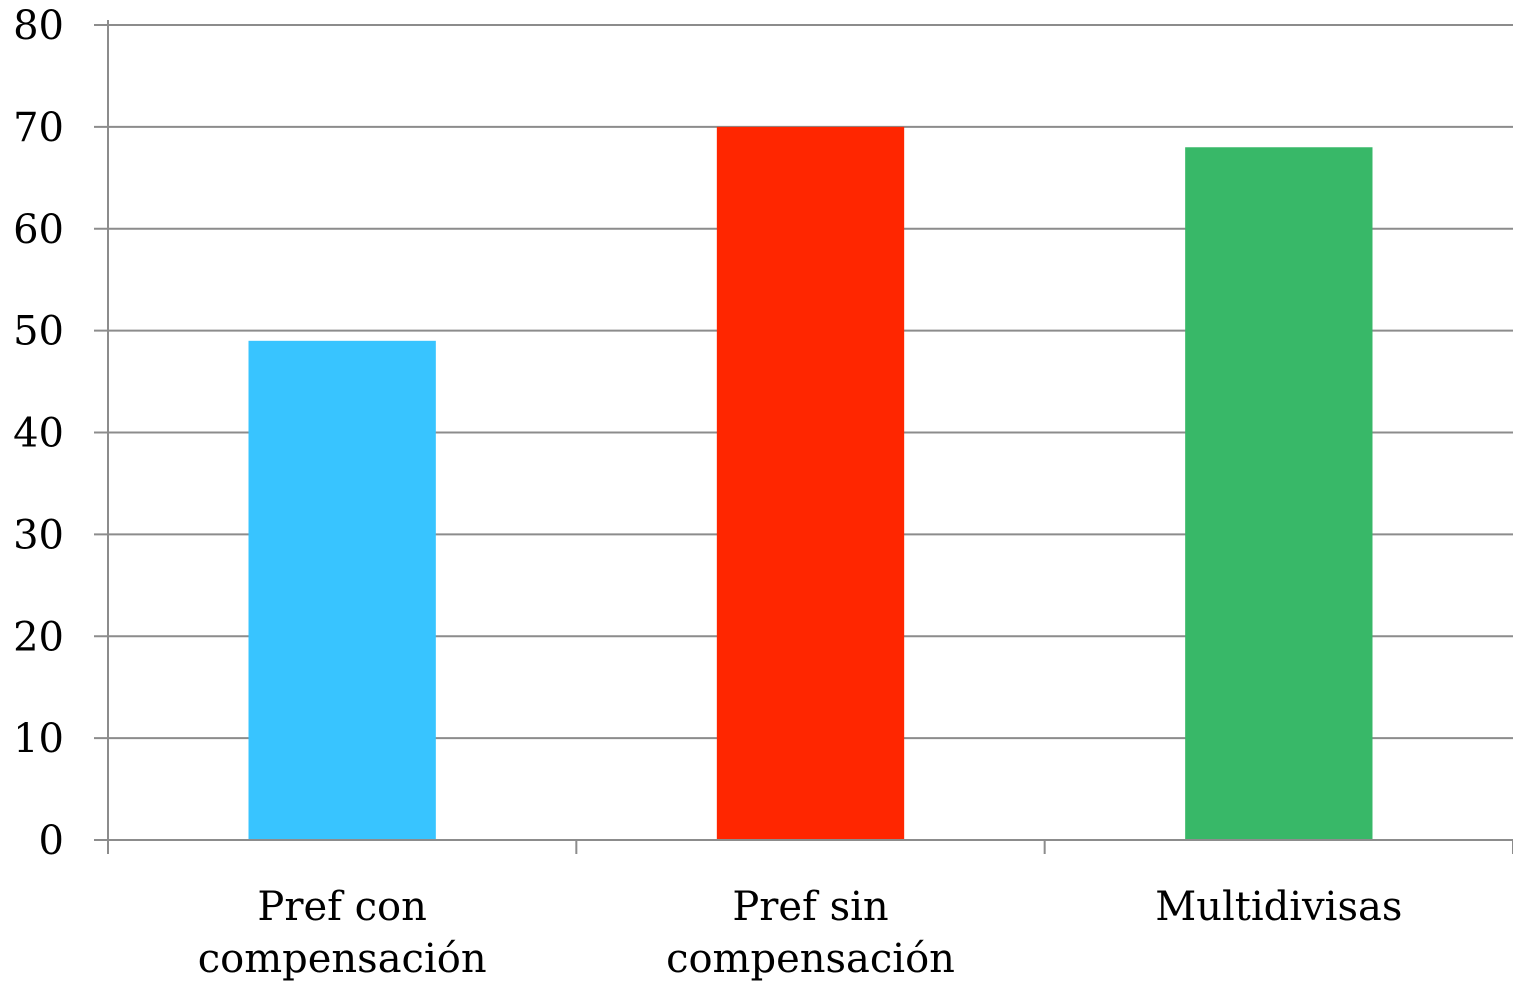 This screenshot has height=984, width=1513. What do you see at coordinates (38, 739) in the screenshot?
I see `y-tick-label: 10` at bounding box center [38, 739].